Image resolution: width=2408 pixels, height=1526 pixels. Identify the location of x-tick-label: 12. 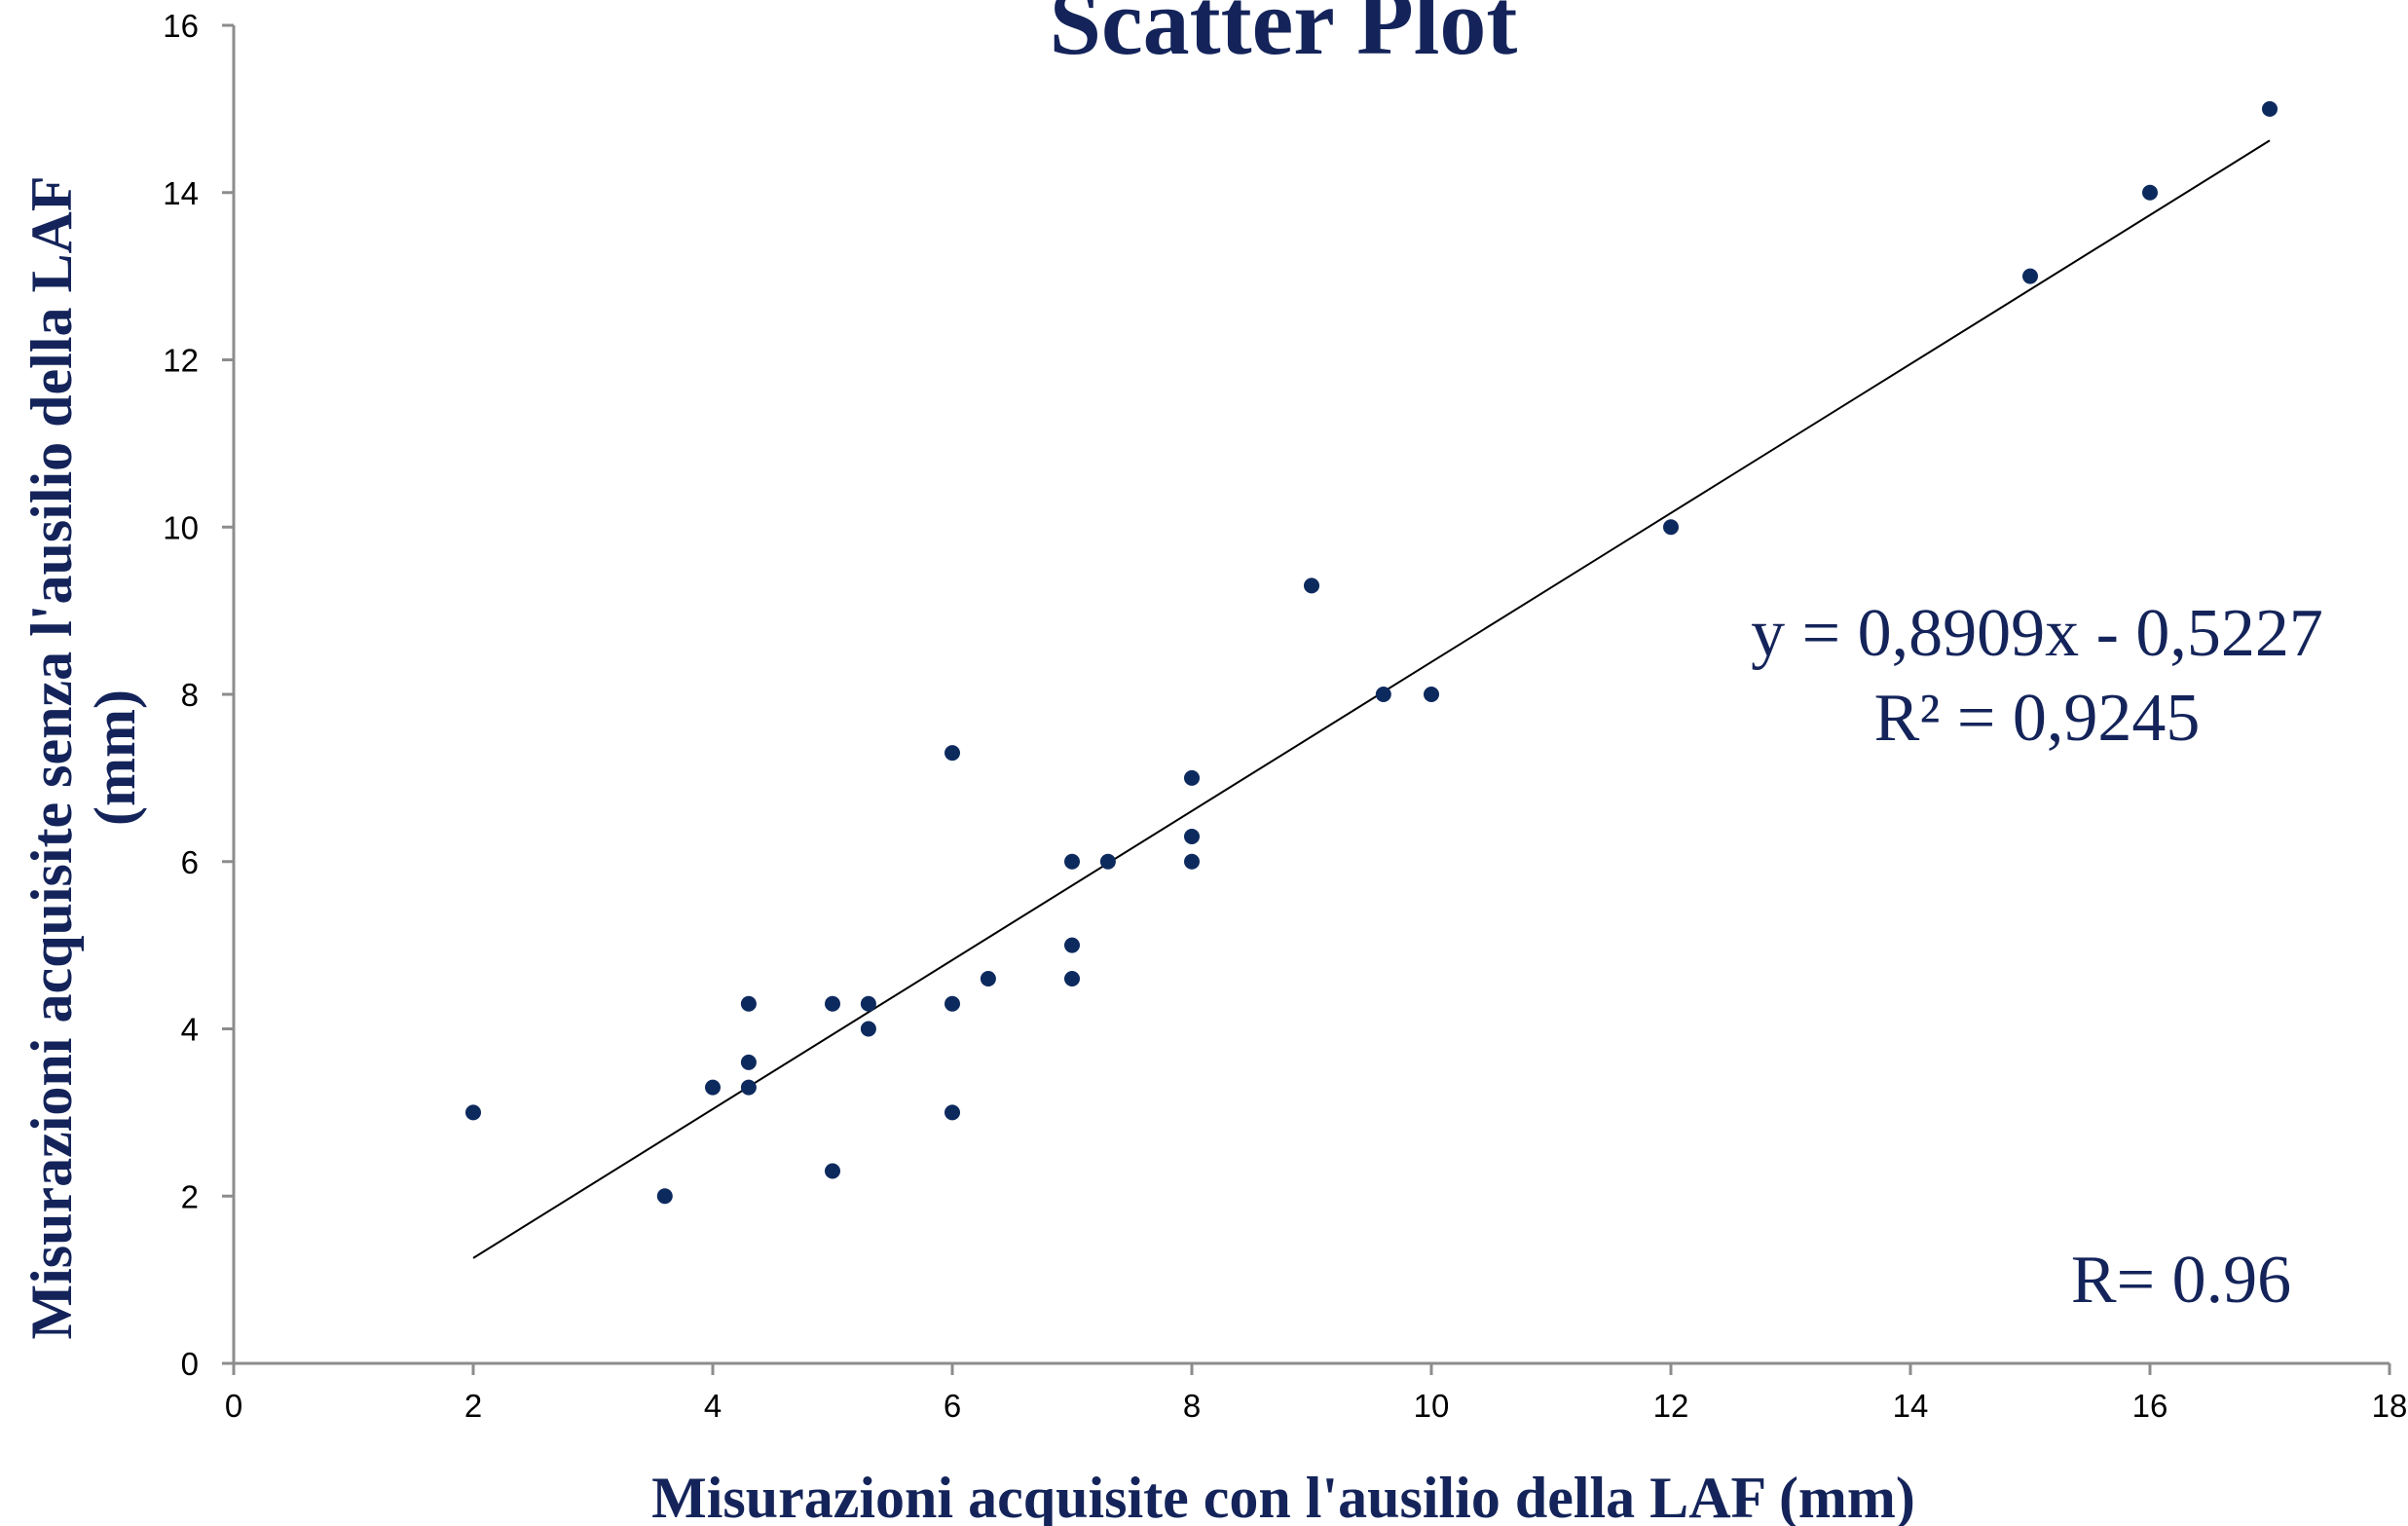
(1671, 1406).